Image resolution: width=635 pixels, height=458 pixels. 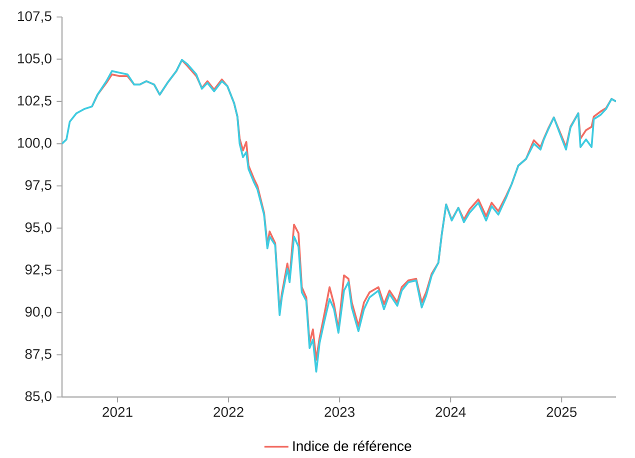 What do you see at coordinates (35, 102) in the screenshot?
I see `y-tick-label: 102,5` at bounding box center [35, 102].